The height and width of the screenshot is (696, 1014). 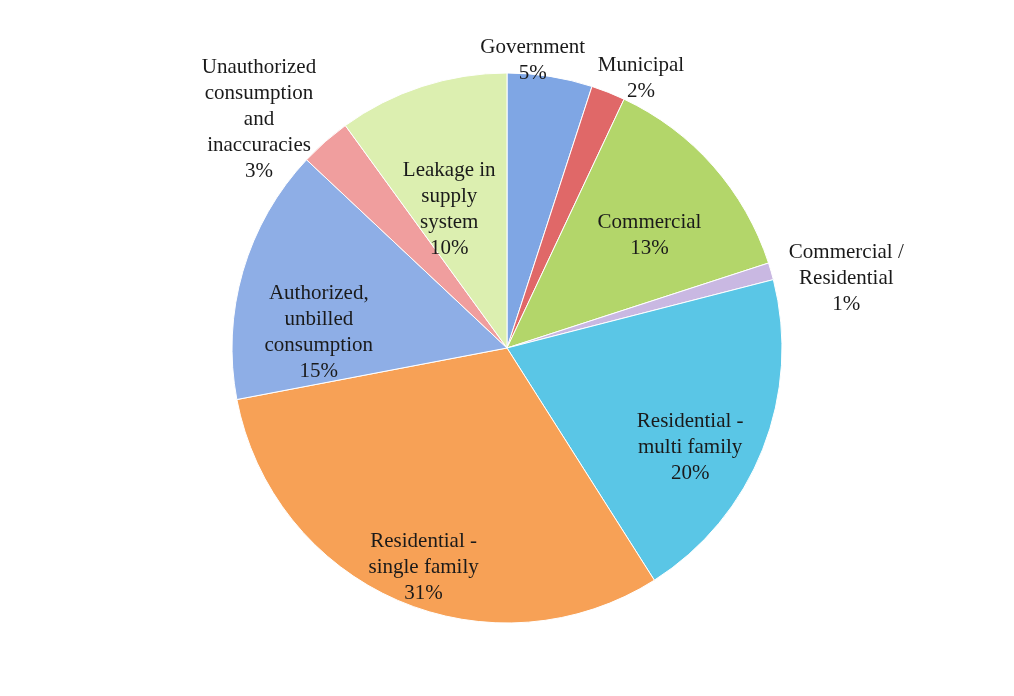 I want to click on data-label: 2%, so click(x=640, y=90).